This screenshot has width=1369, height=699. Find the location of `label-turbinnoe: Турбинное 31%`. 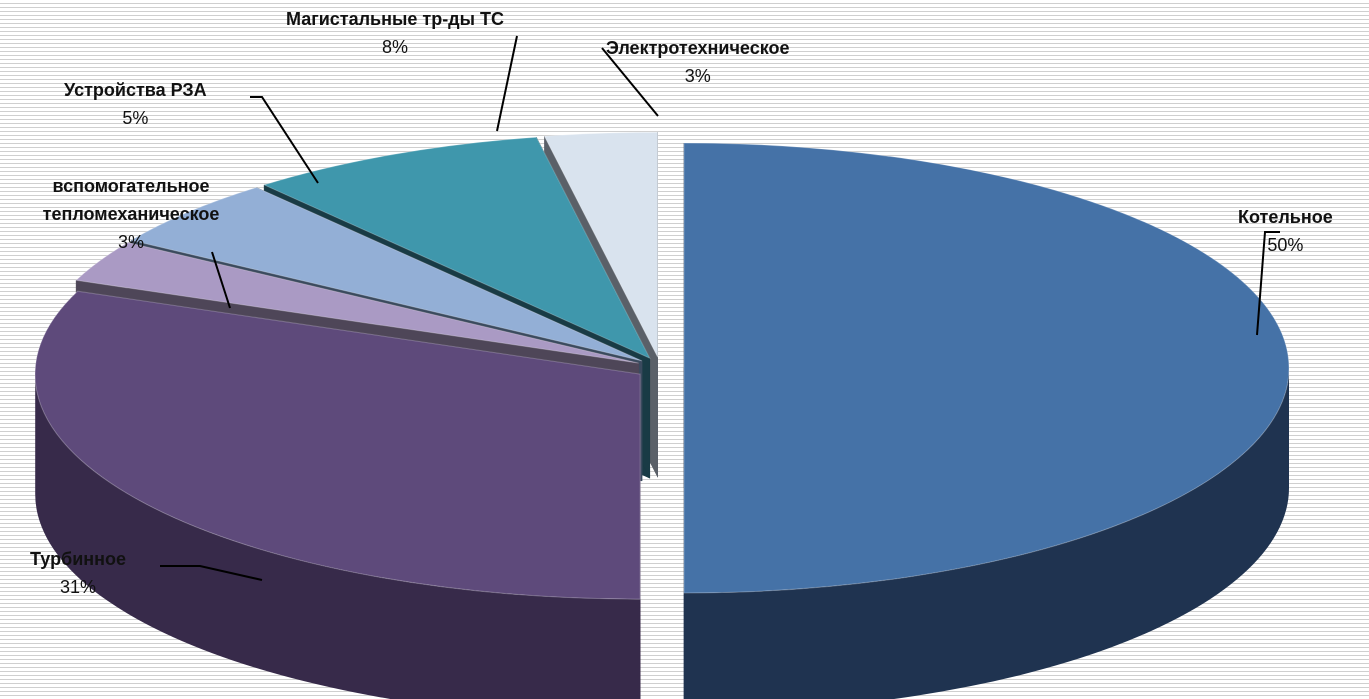

label-turbinnoe: Турбинное 31% is located at coordinates (78, 573).